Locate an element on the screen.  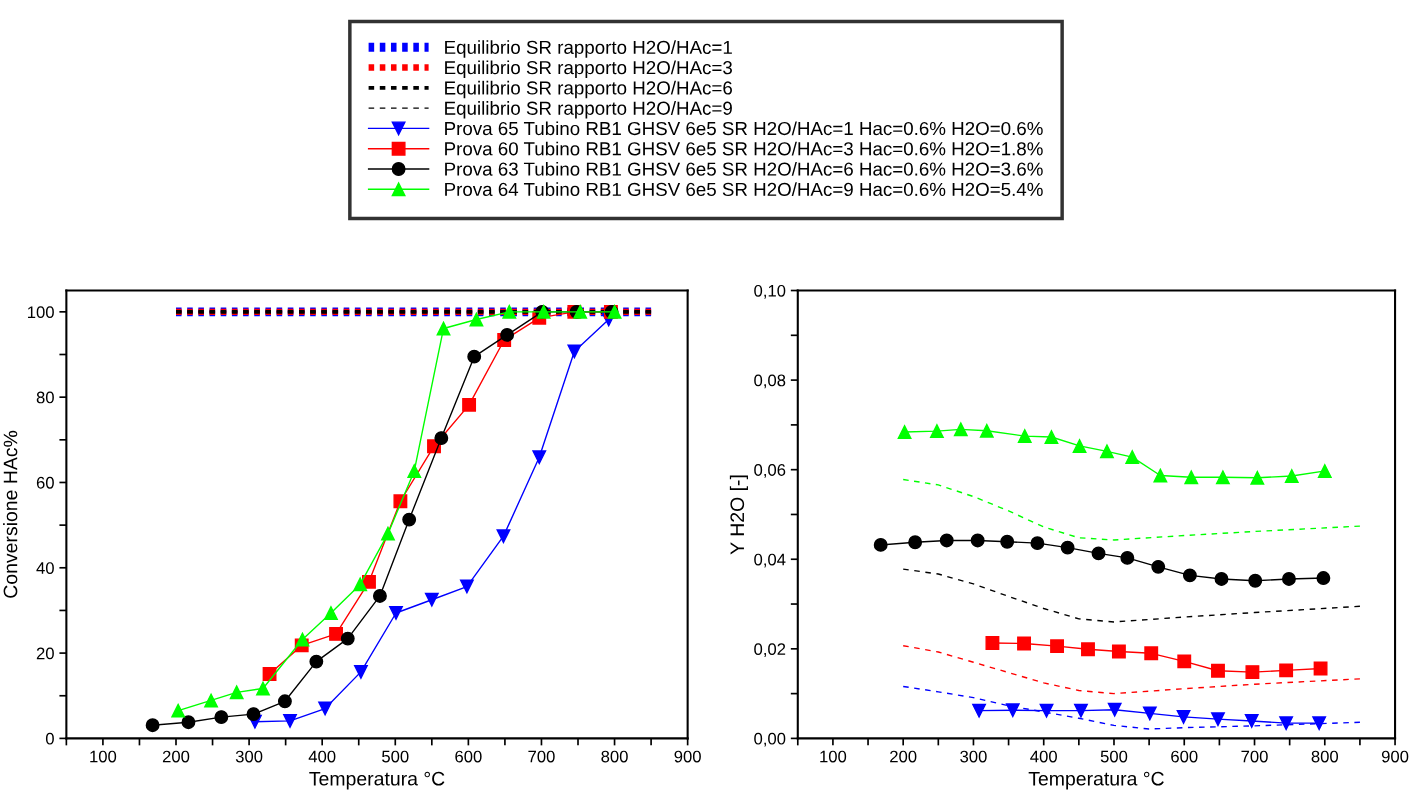
y-axis-title: Y H2O [-] is located at coordinates (738, 515).